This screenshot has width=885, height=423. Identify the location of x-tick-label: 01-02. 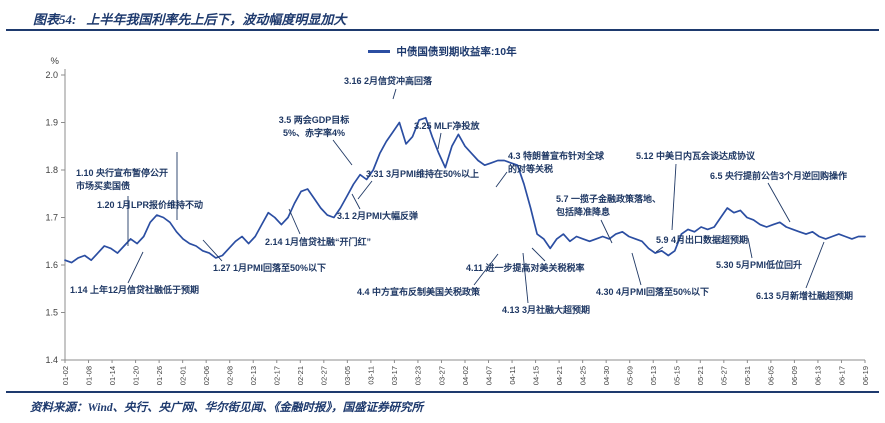
(65, 375).